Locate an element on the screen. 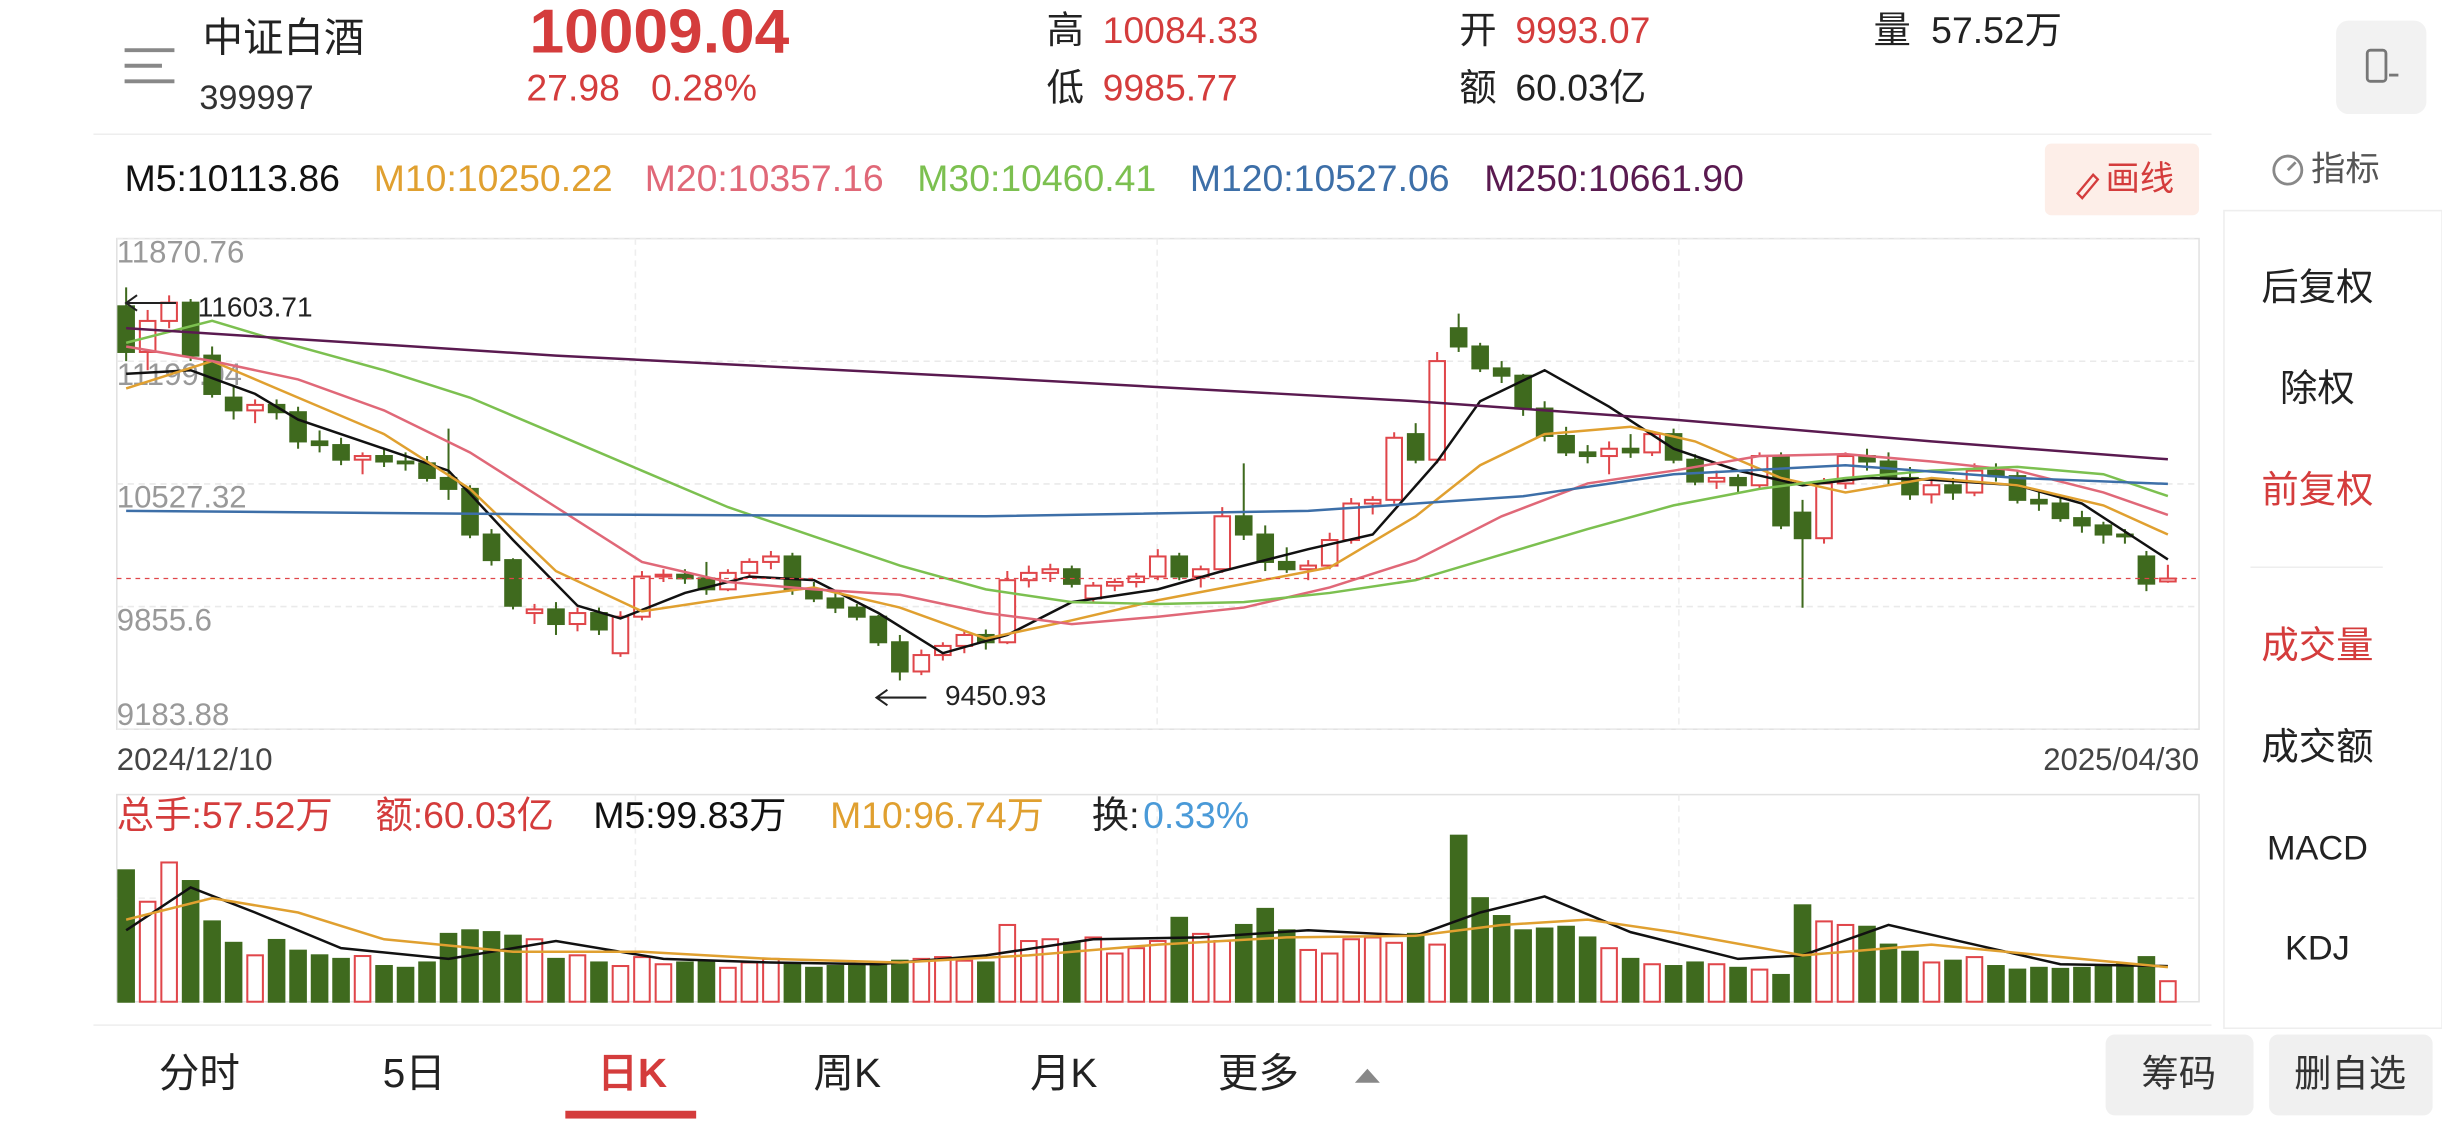  volume-label: 量 is located at coordinates (1892, 30).